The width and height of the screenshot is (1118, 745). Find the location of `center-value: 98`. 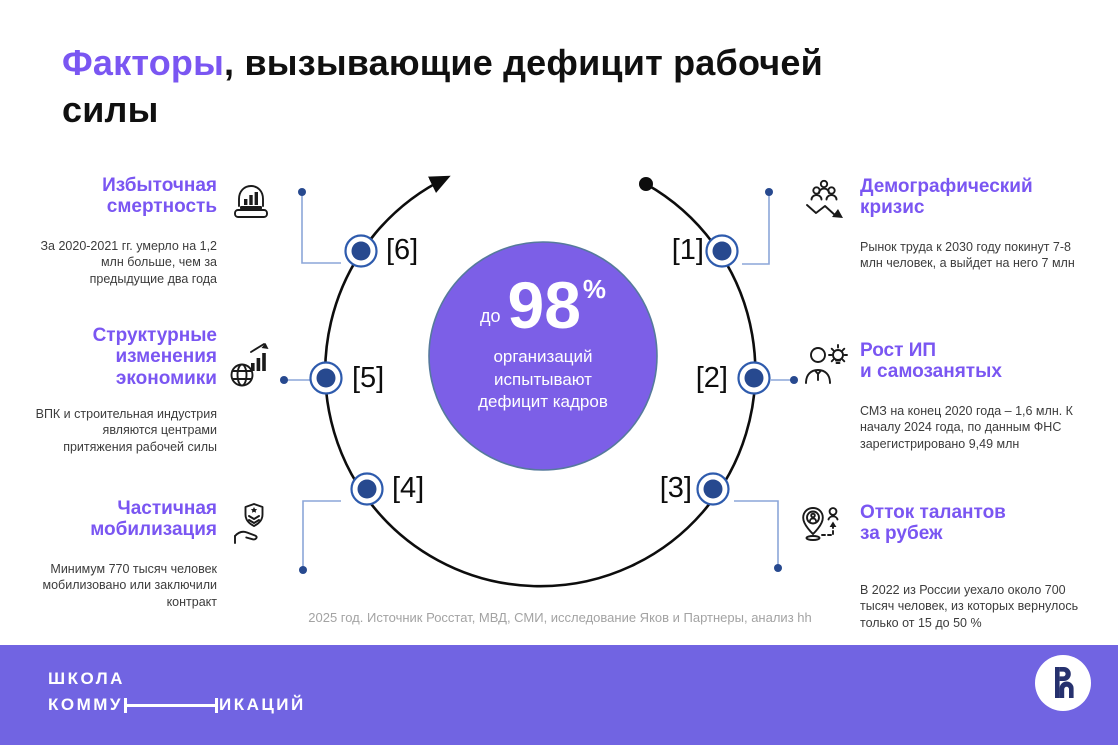

center-value: 98 is located at coordinates (544, 305).